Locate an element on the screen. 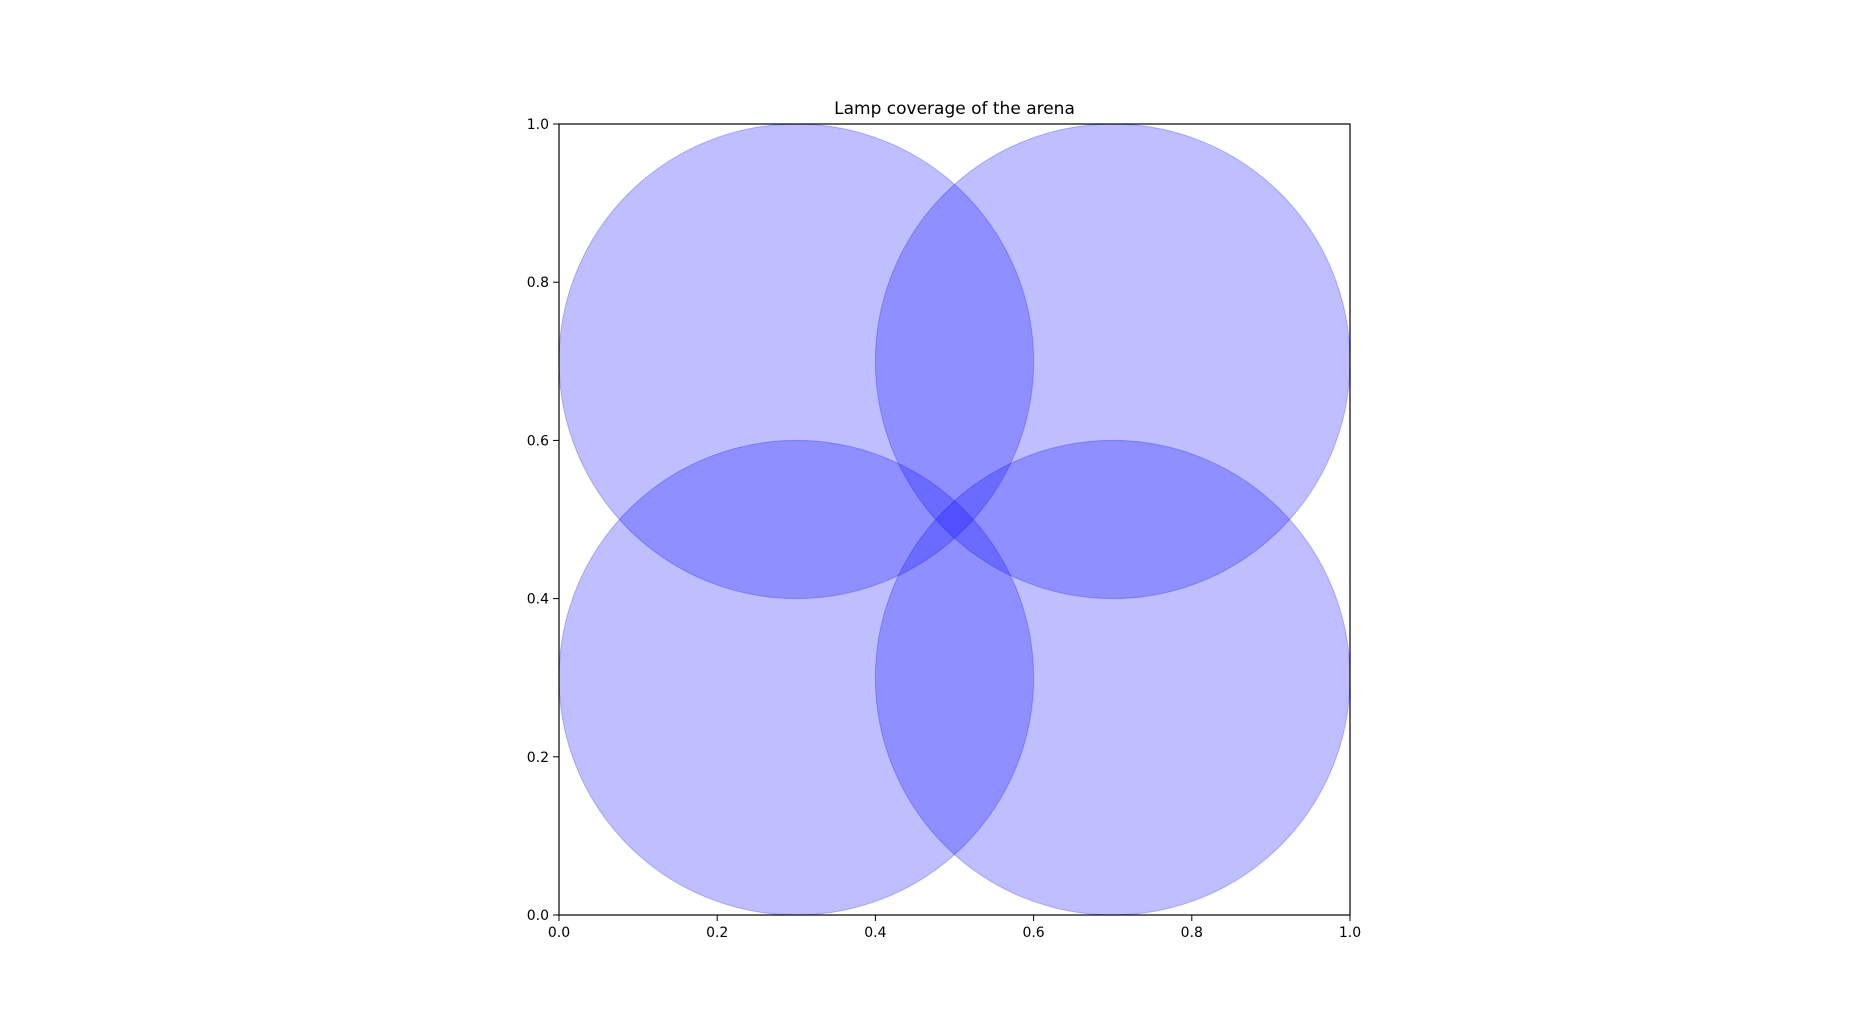 This screenshot has width=1855, height=1022. x-axis: 0.0 0.2 0.4 0.6 0.8 1.0 is located at coordinates (954, 928).